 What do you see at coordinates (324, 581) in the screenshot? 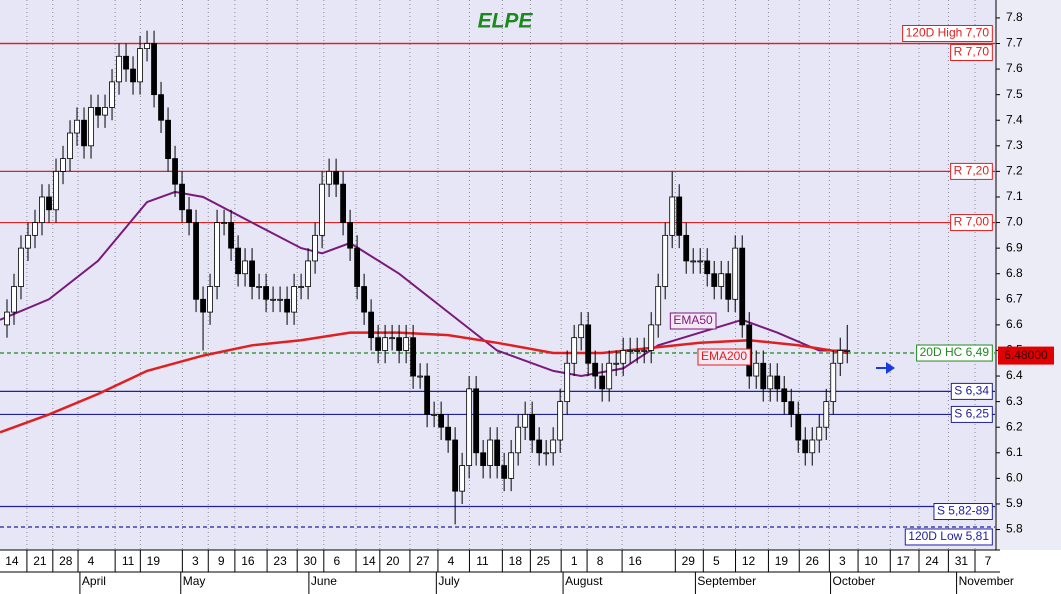
I see `month-label: June` at bounding box center [324, 581].